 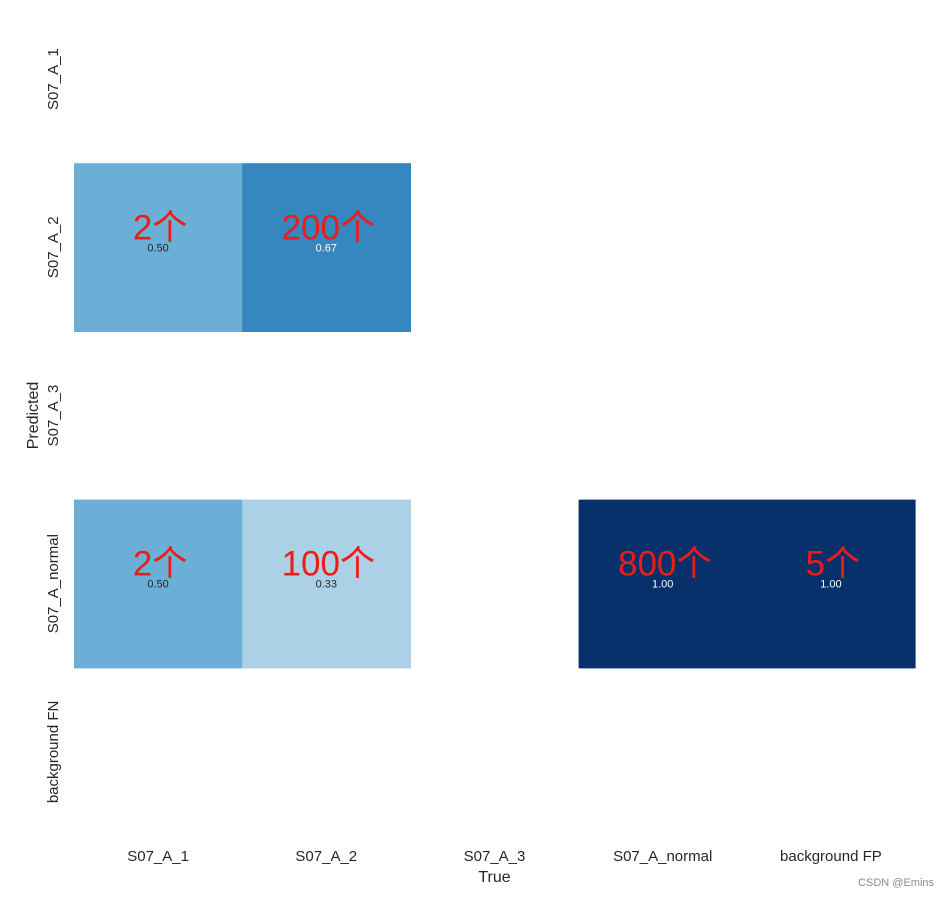 I want to click on x-tick-label: background FP, so click(x=831, y=856).